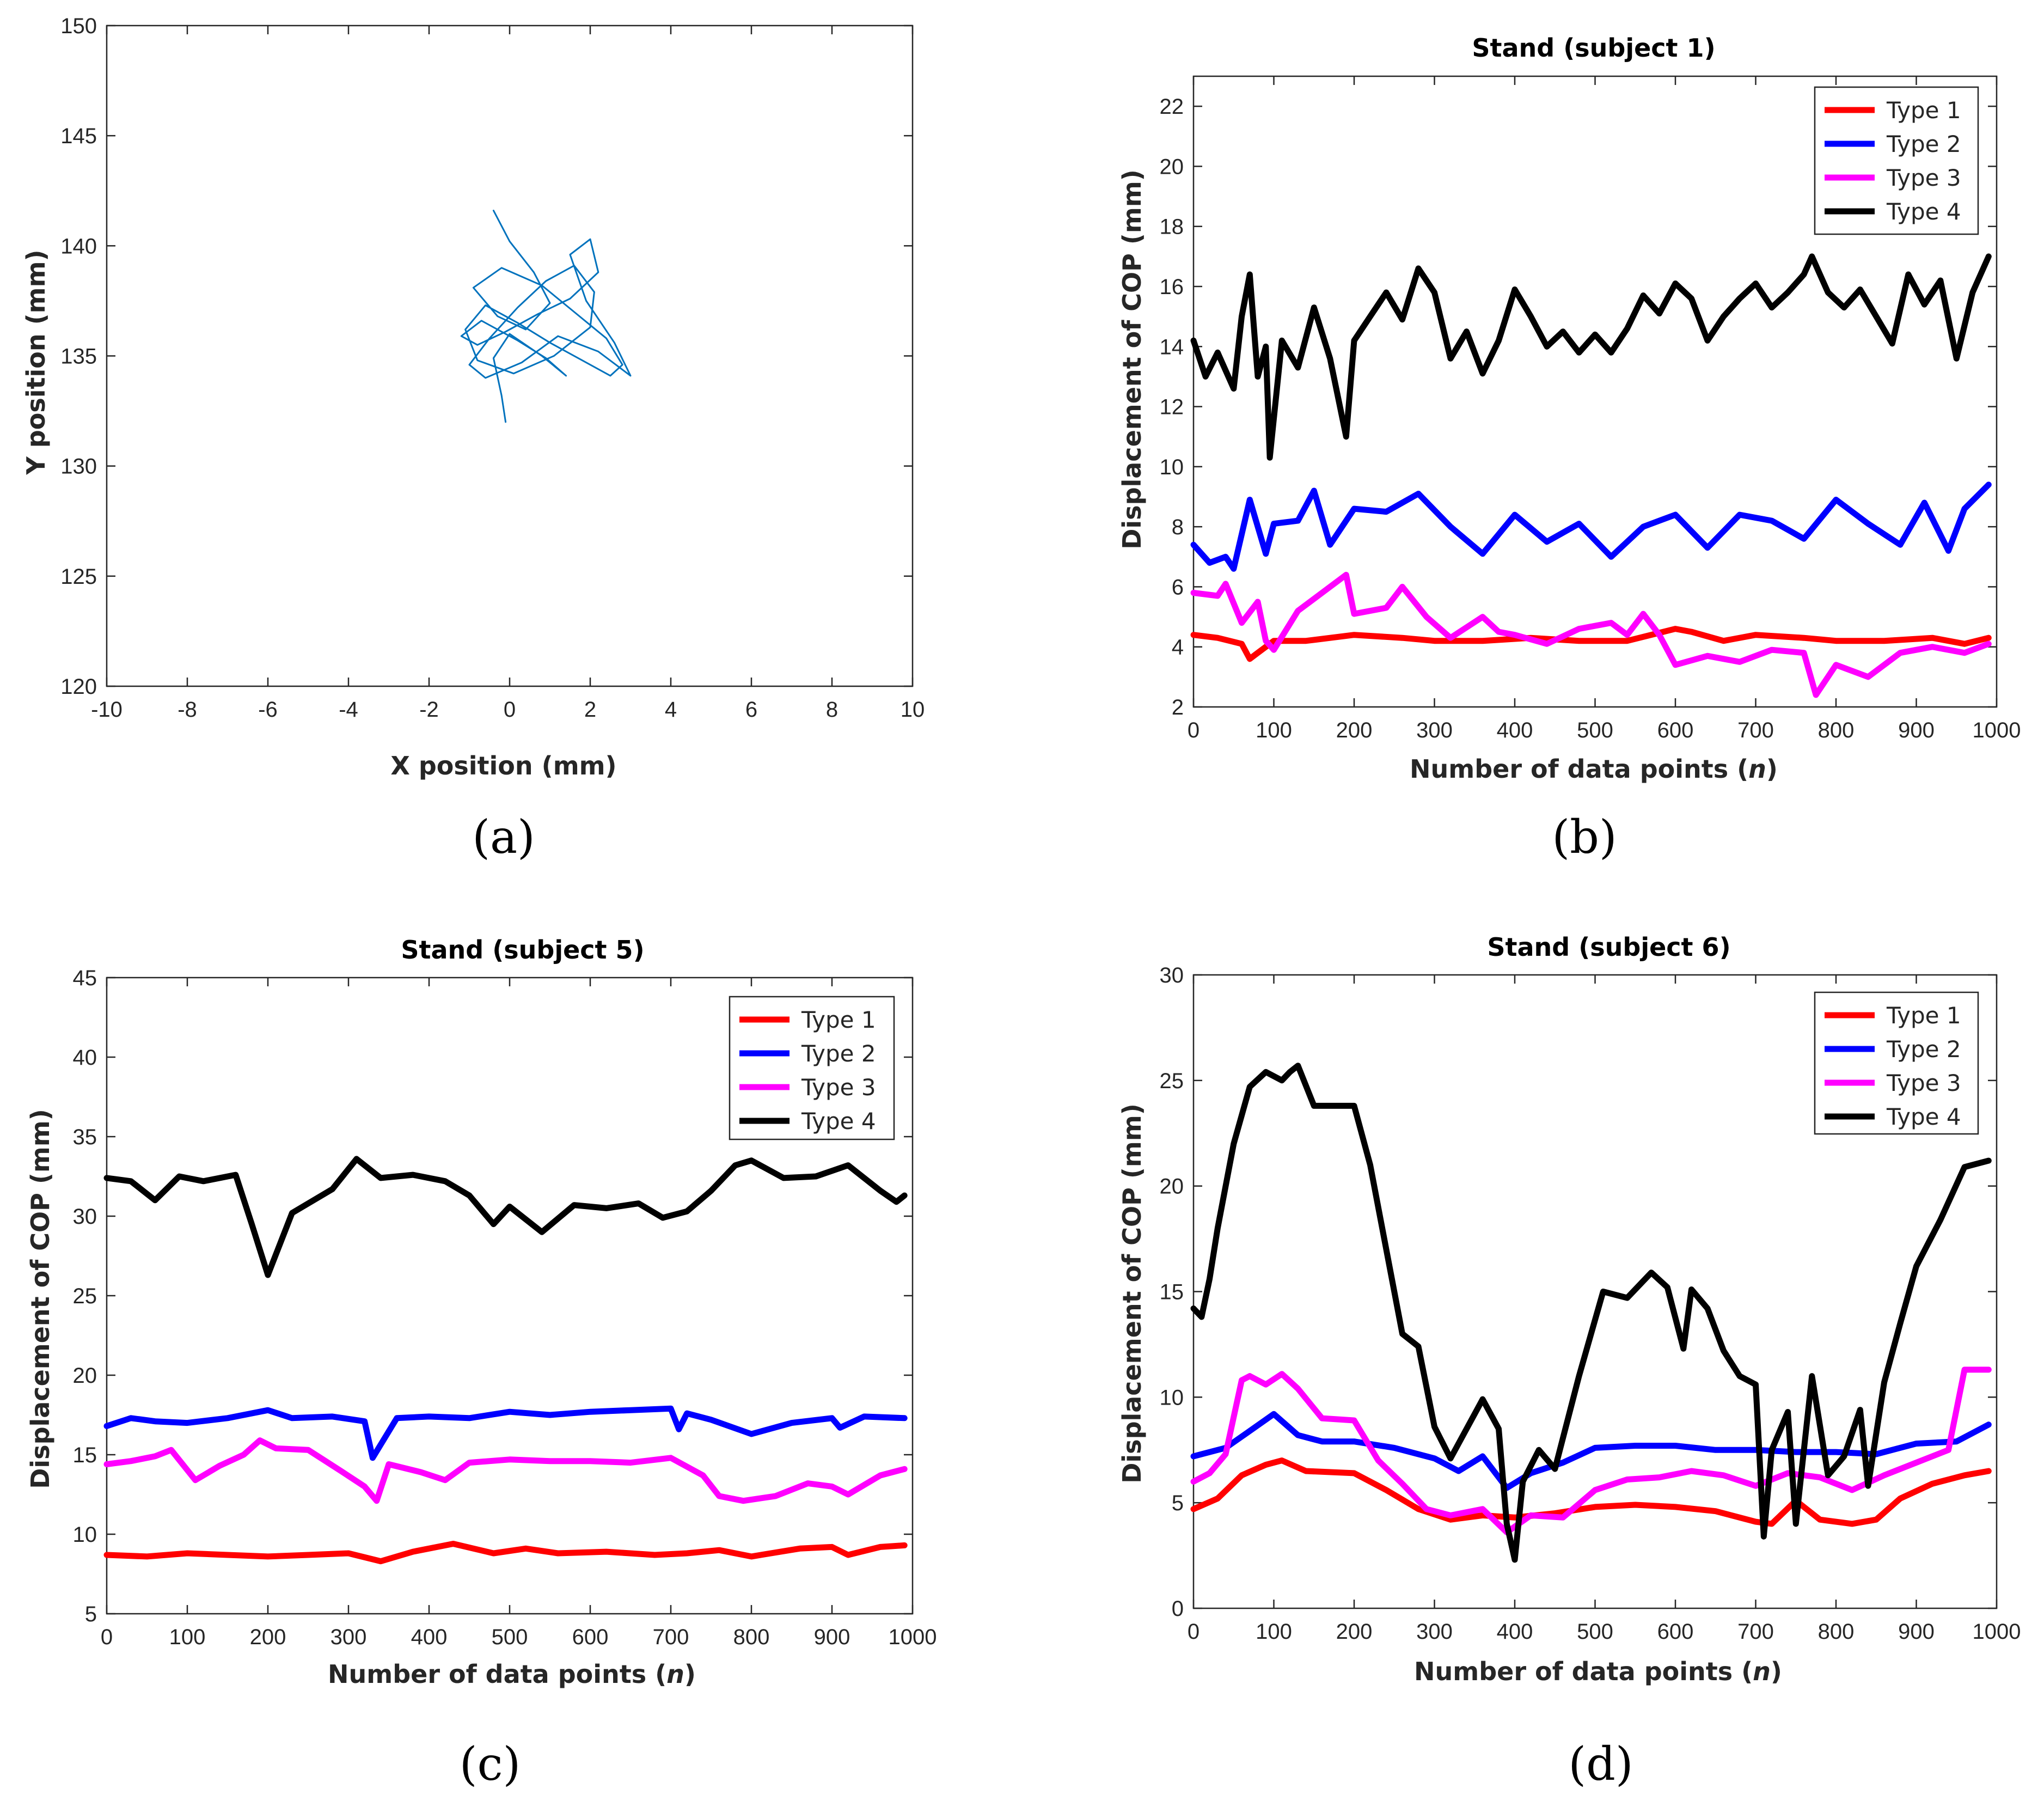 The image size is (2044, 1806). What do you see at coordinates (505, 1360) in the screenshot?
I see `panel-c-series` at bounding box center [505, 1360].